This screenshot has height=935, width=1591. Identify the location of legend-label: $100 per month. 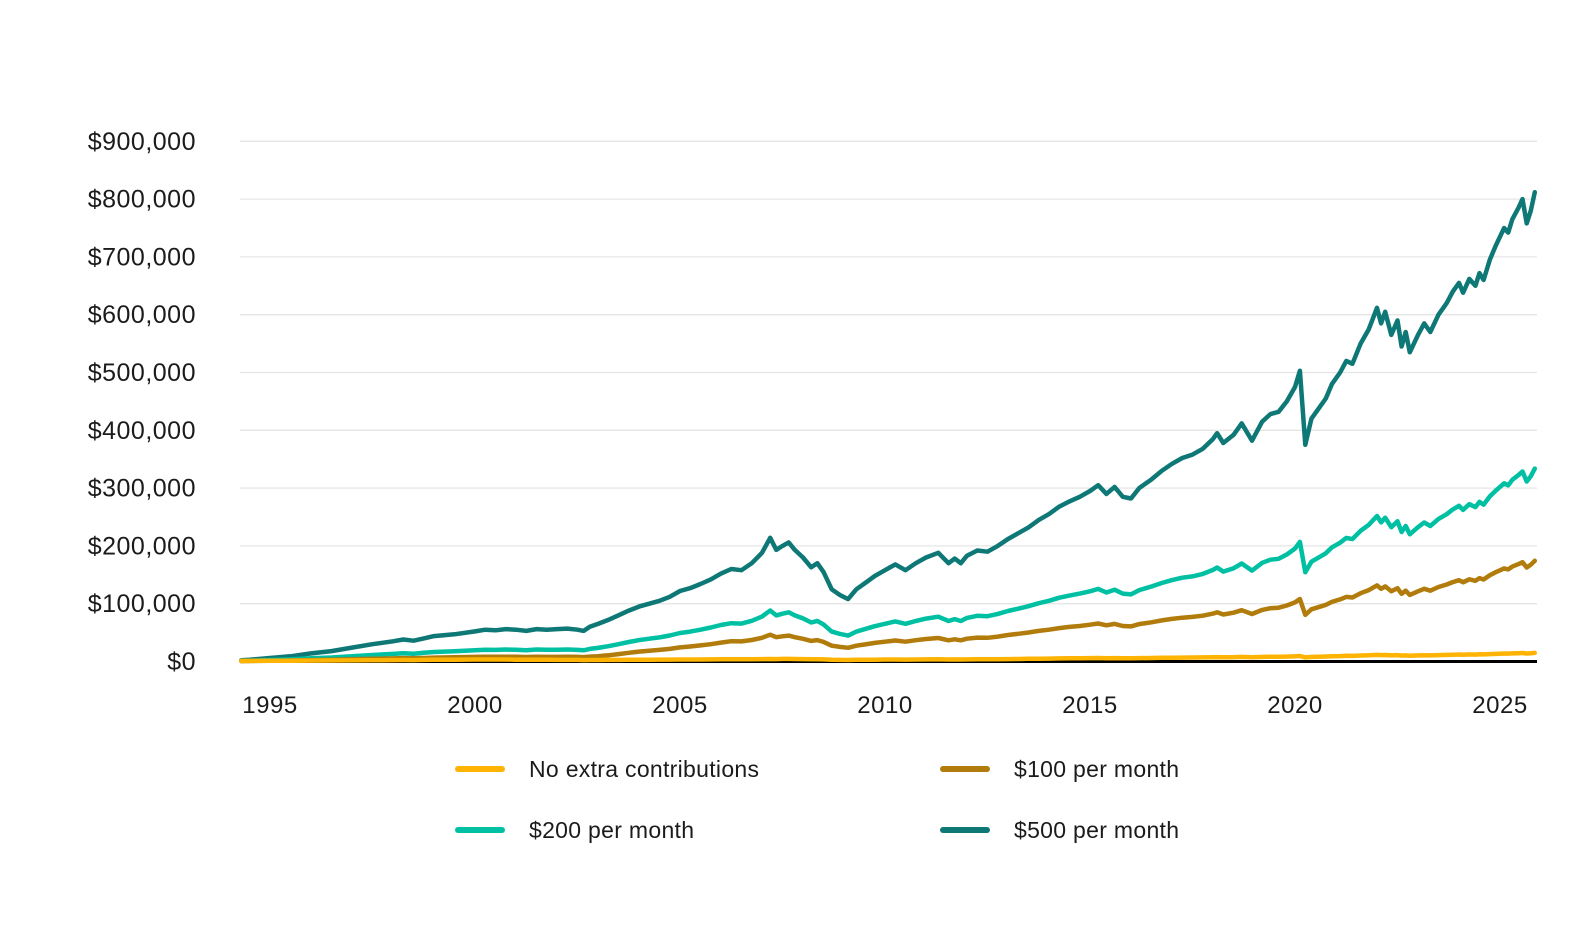
(1097, 768).